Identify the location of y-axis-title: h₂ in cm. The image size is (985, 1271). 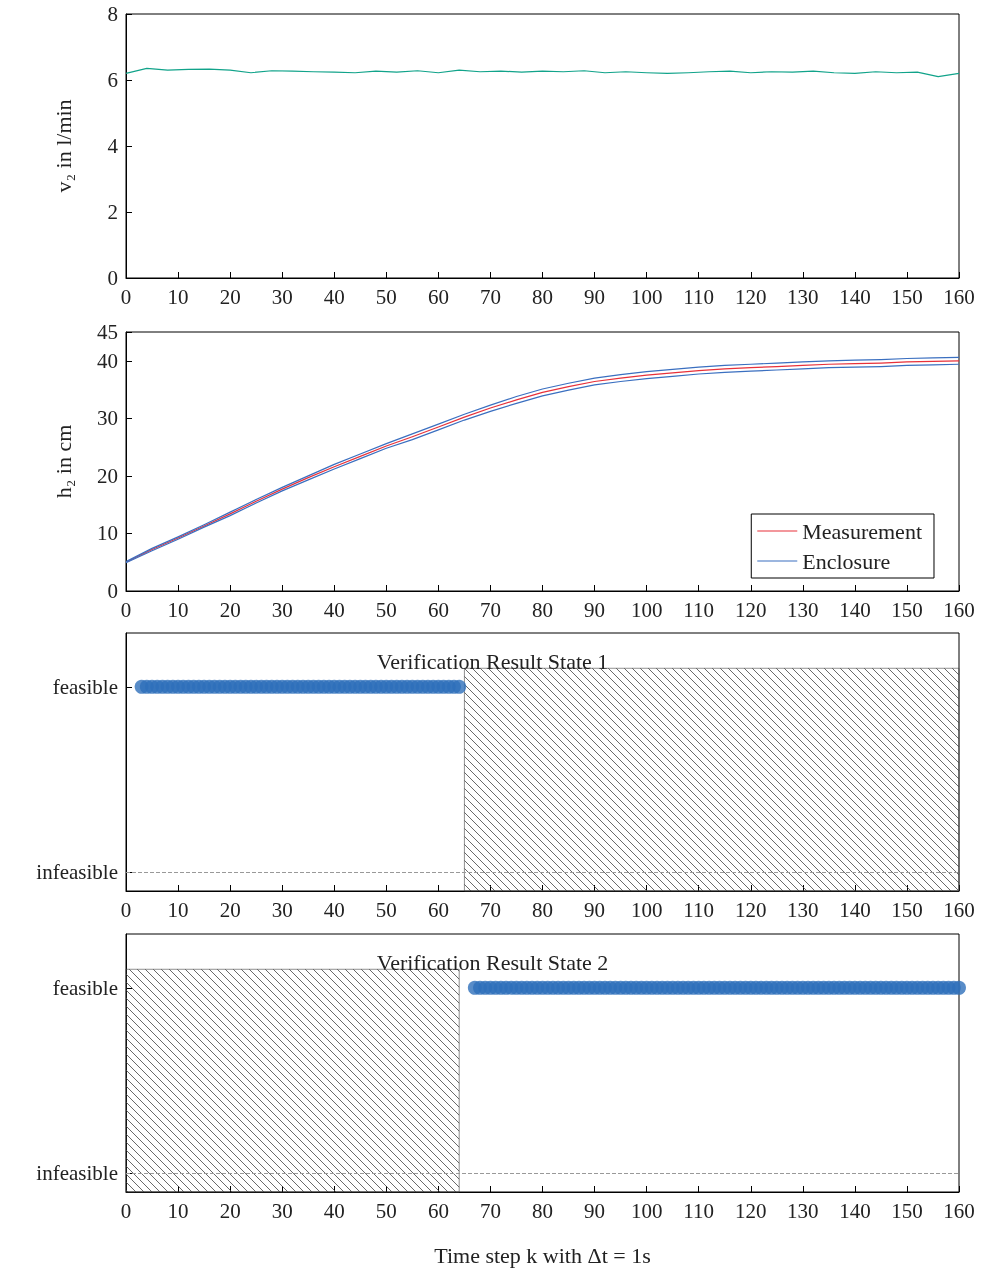
(63, 461).